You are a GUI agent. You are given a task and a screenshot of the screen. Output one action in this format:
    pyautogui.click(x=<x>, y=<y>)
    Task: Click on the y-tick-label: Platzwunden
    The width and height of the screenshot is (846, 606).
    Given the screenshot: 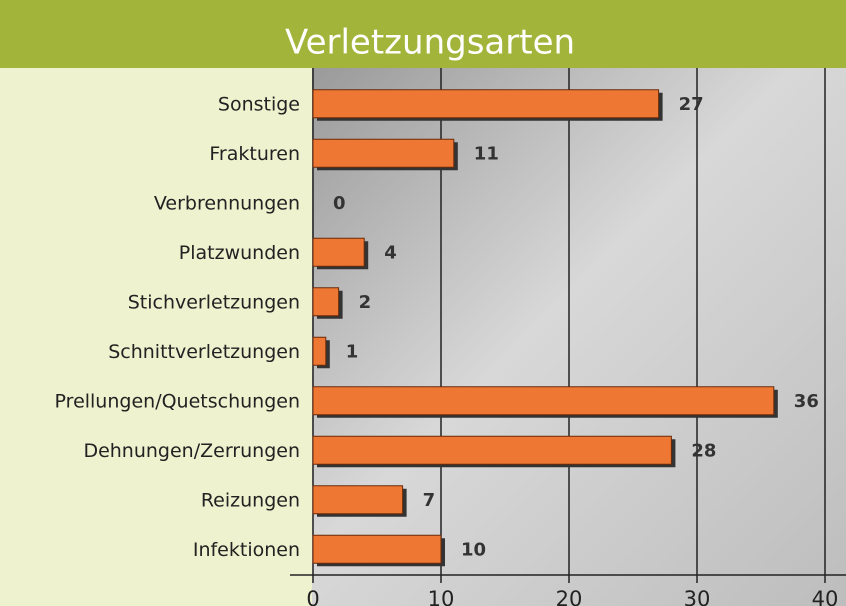 What is the action you would take?
    pyautogui.click(x=239, y=253)
    